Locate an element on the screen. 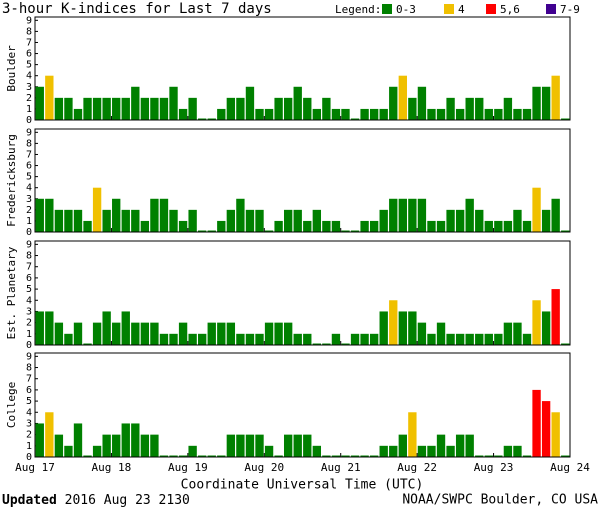 The image size is (600, 510). y-axis-label: Fredericksburg is located at coordinates (11, 180).